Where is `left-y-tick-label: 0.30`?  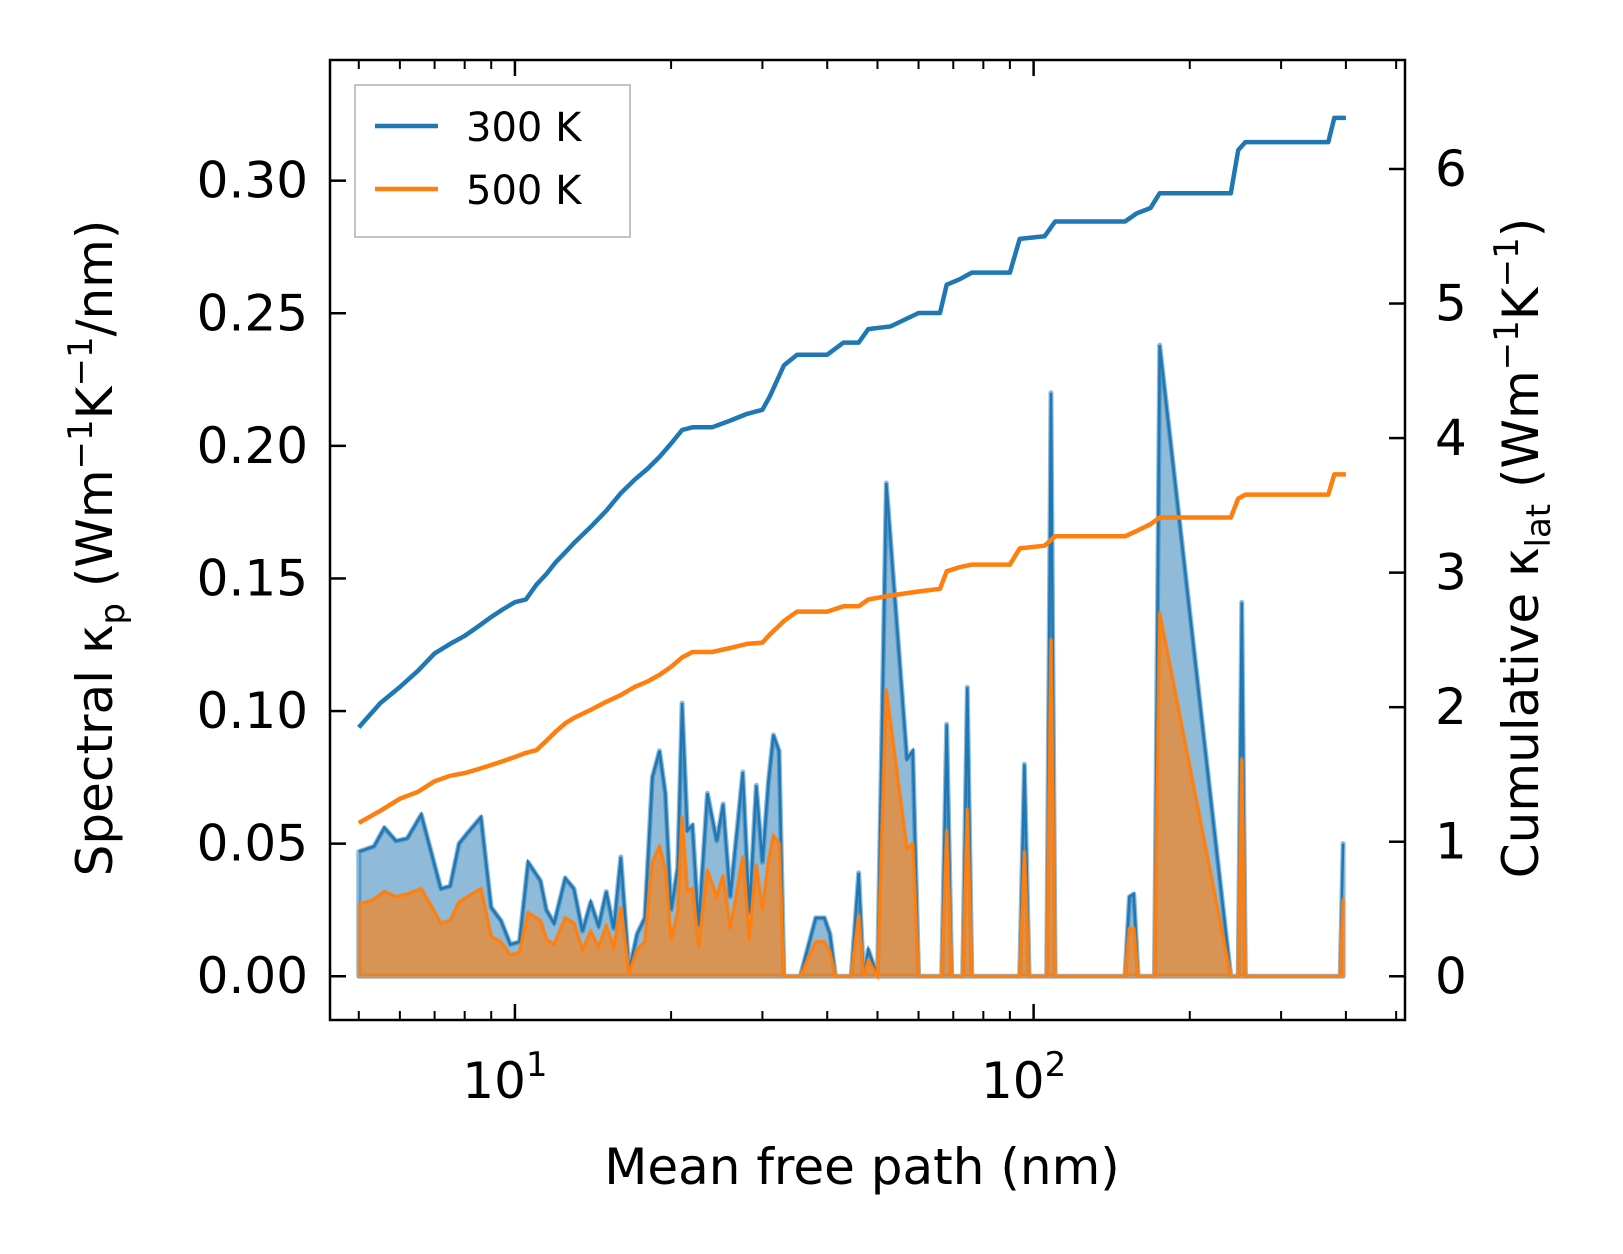
left-y-tick-label: 0.30 is located at coordinates (252, 181).